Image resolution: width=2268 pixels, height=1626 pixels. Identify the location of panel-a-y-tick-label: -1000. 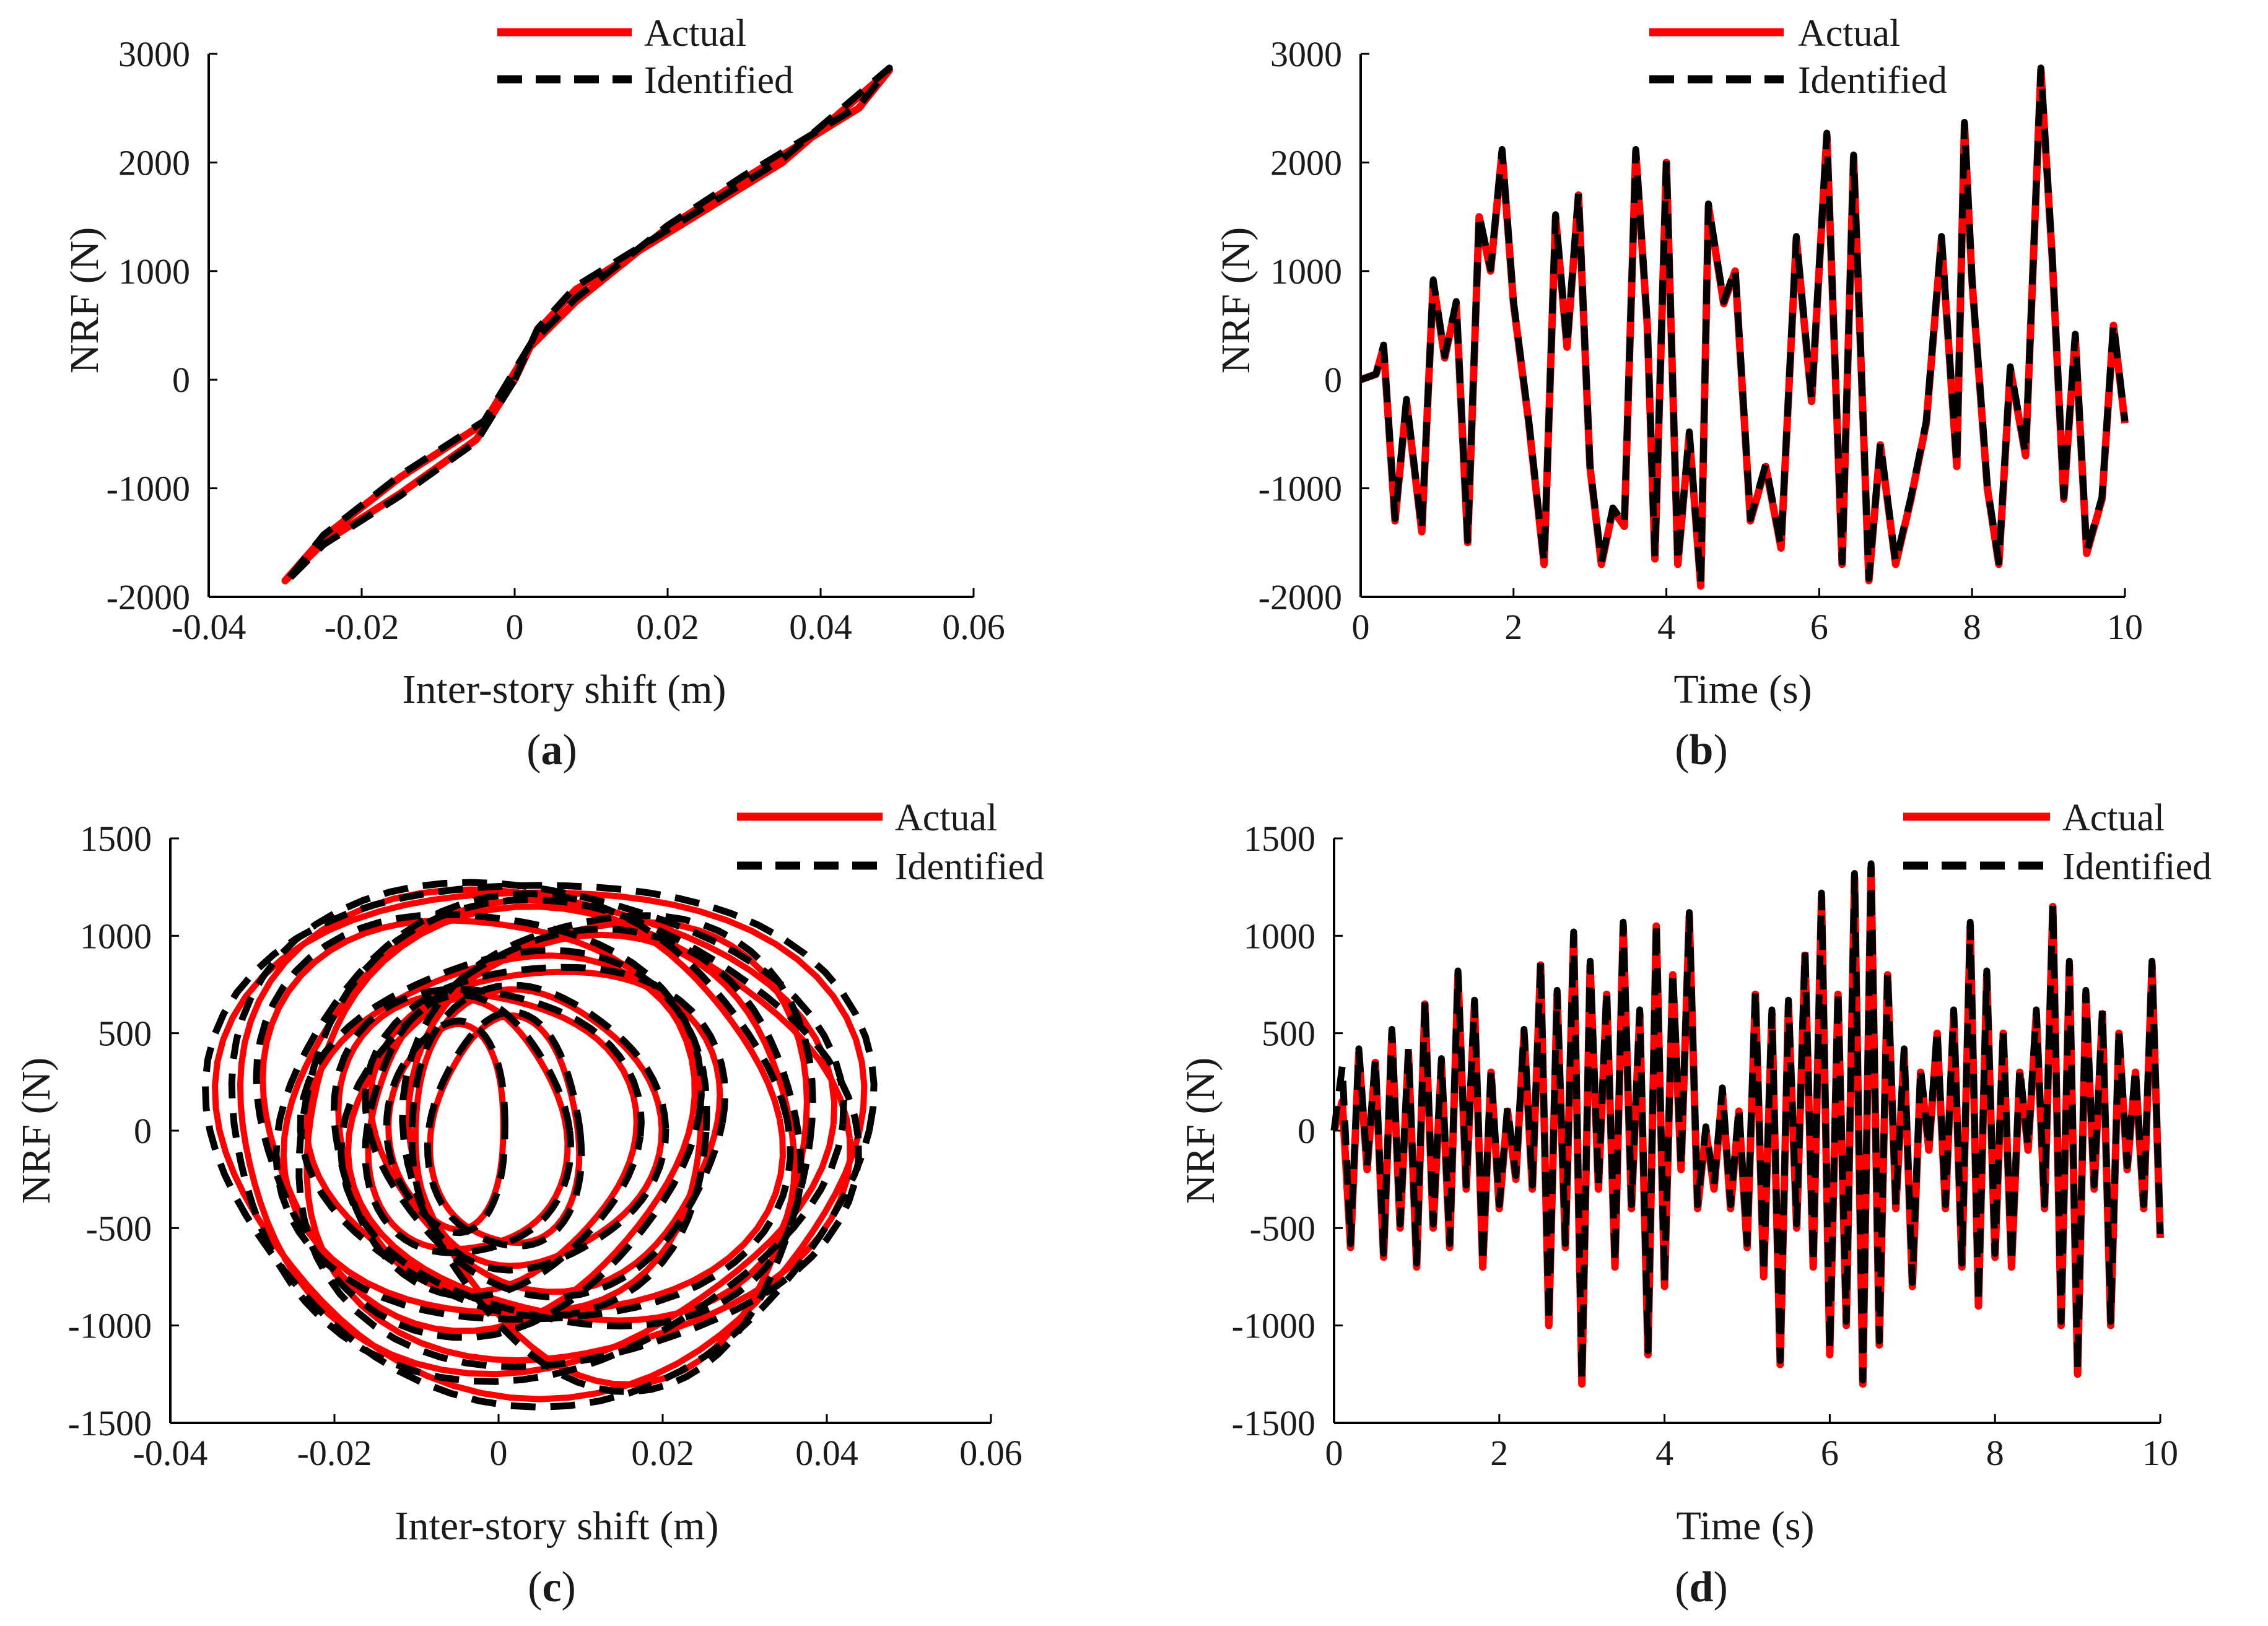
(148, 489).